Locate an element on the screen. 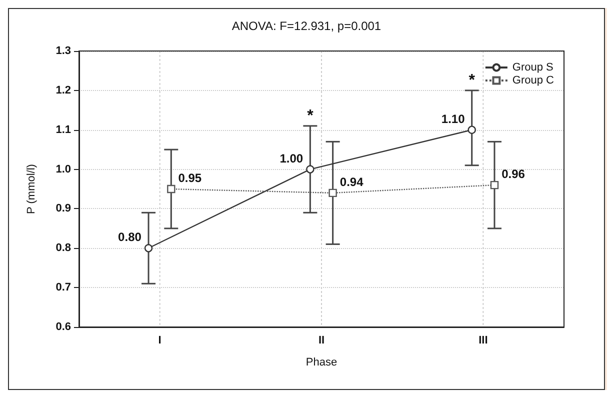 The width and height of the screenshot is (615, 400). x-tick-label: II is located at coordinates (321, 340).